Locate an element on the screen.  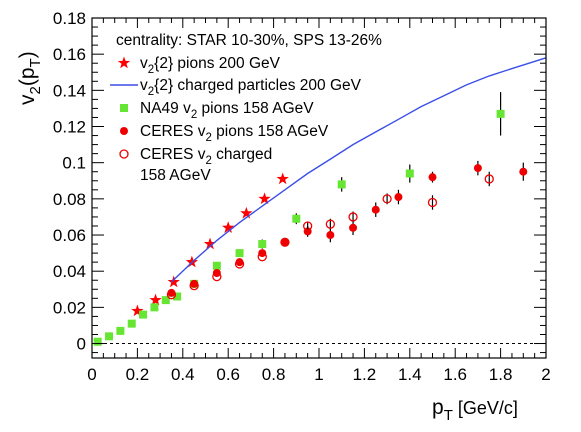
y-axis-title-c: ) is located at coordinates (27, 54).